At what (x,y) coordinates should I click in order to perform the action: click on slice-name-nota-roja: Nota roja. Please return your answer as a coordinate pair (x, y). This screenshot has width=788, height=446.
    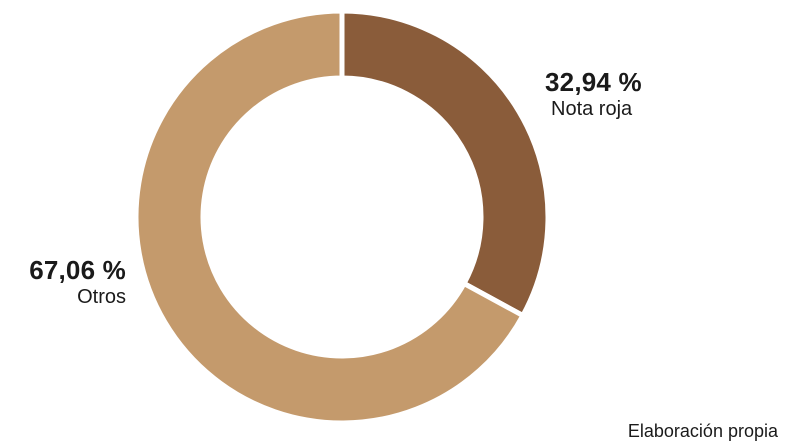
    Looking at the image, I should click on (592, 108).